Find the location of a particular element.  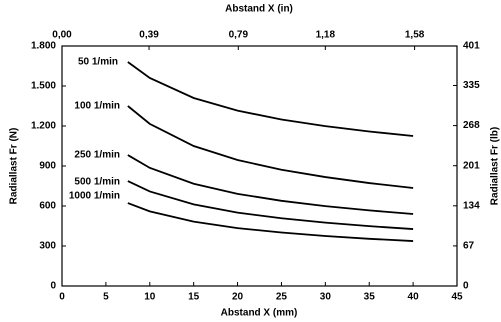

y-tick-label: 600 is located at coordinates (47, 206).